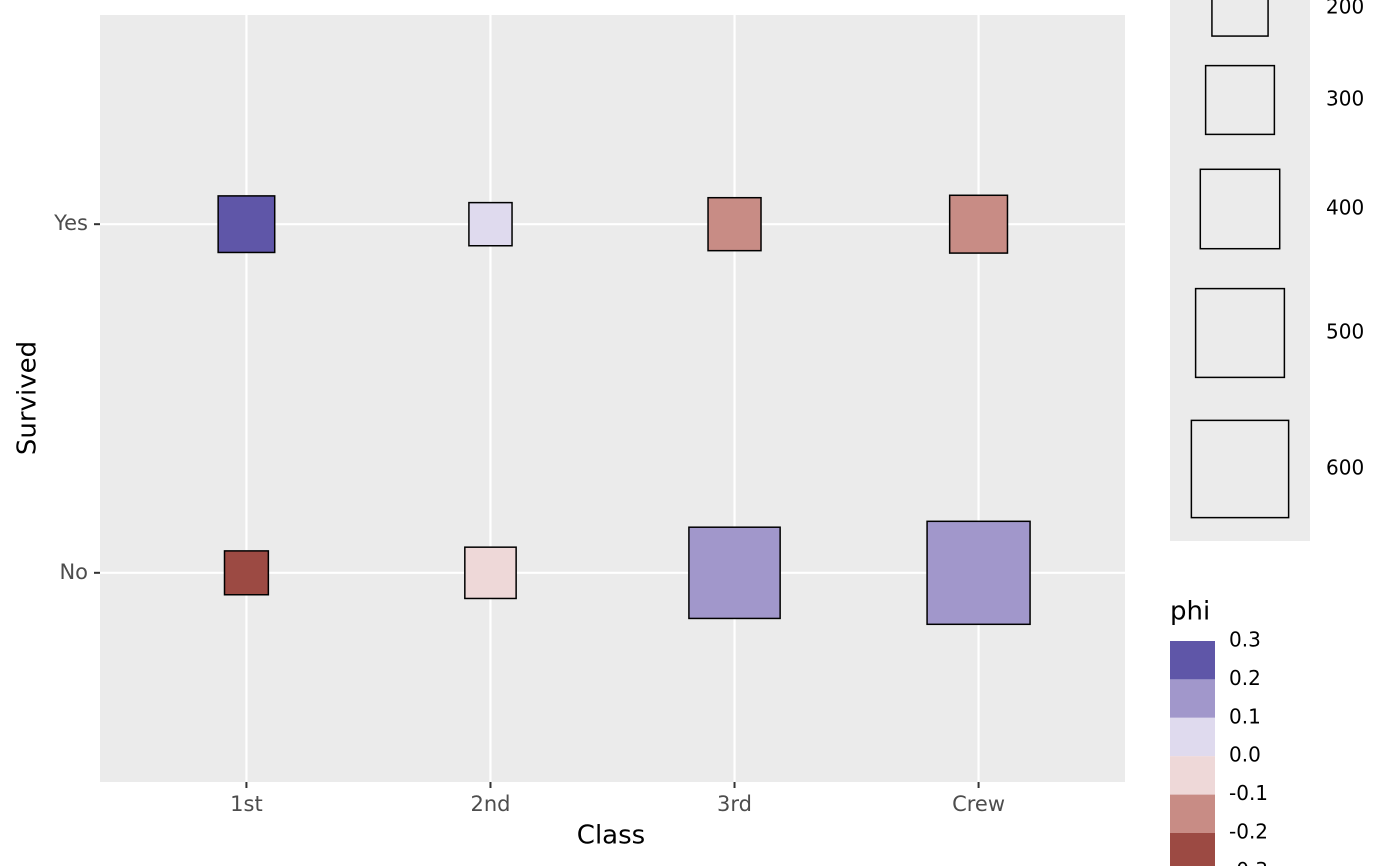 The height and width of the screenshot is (866, 1400). Describe the element at coordinates (1345, 208) in the screenshot. I see `size-legend-label: 400` at that location.